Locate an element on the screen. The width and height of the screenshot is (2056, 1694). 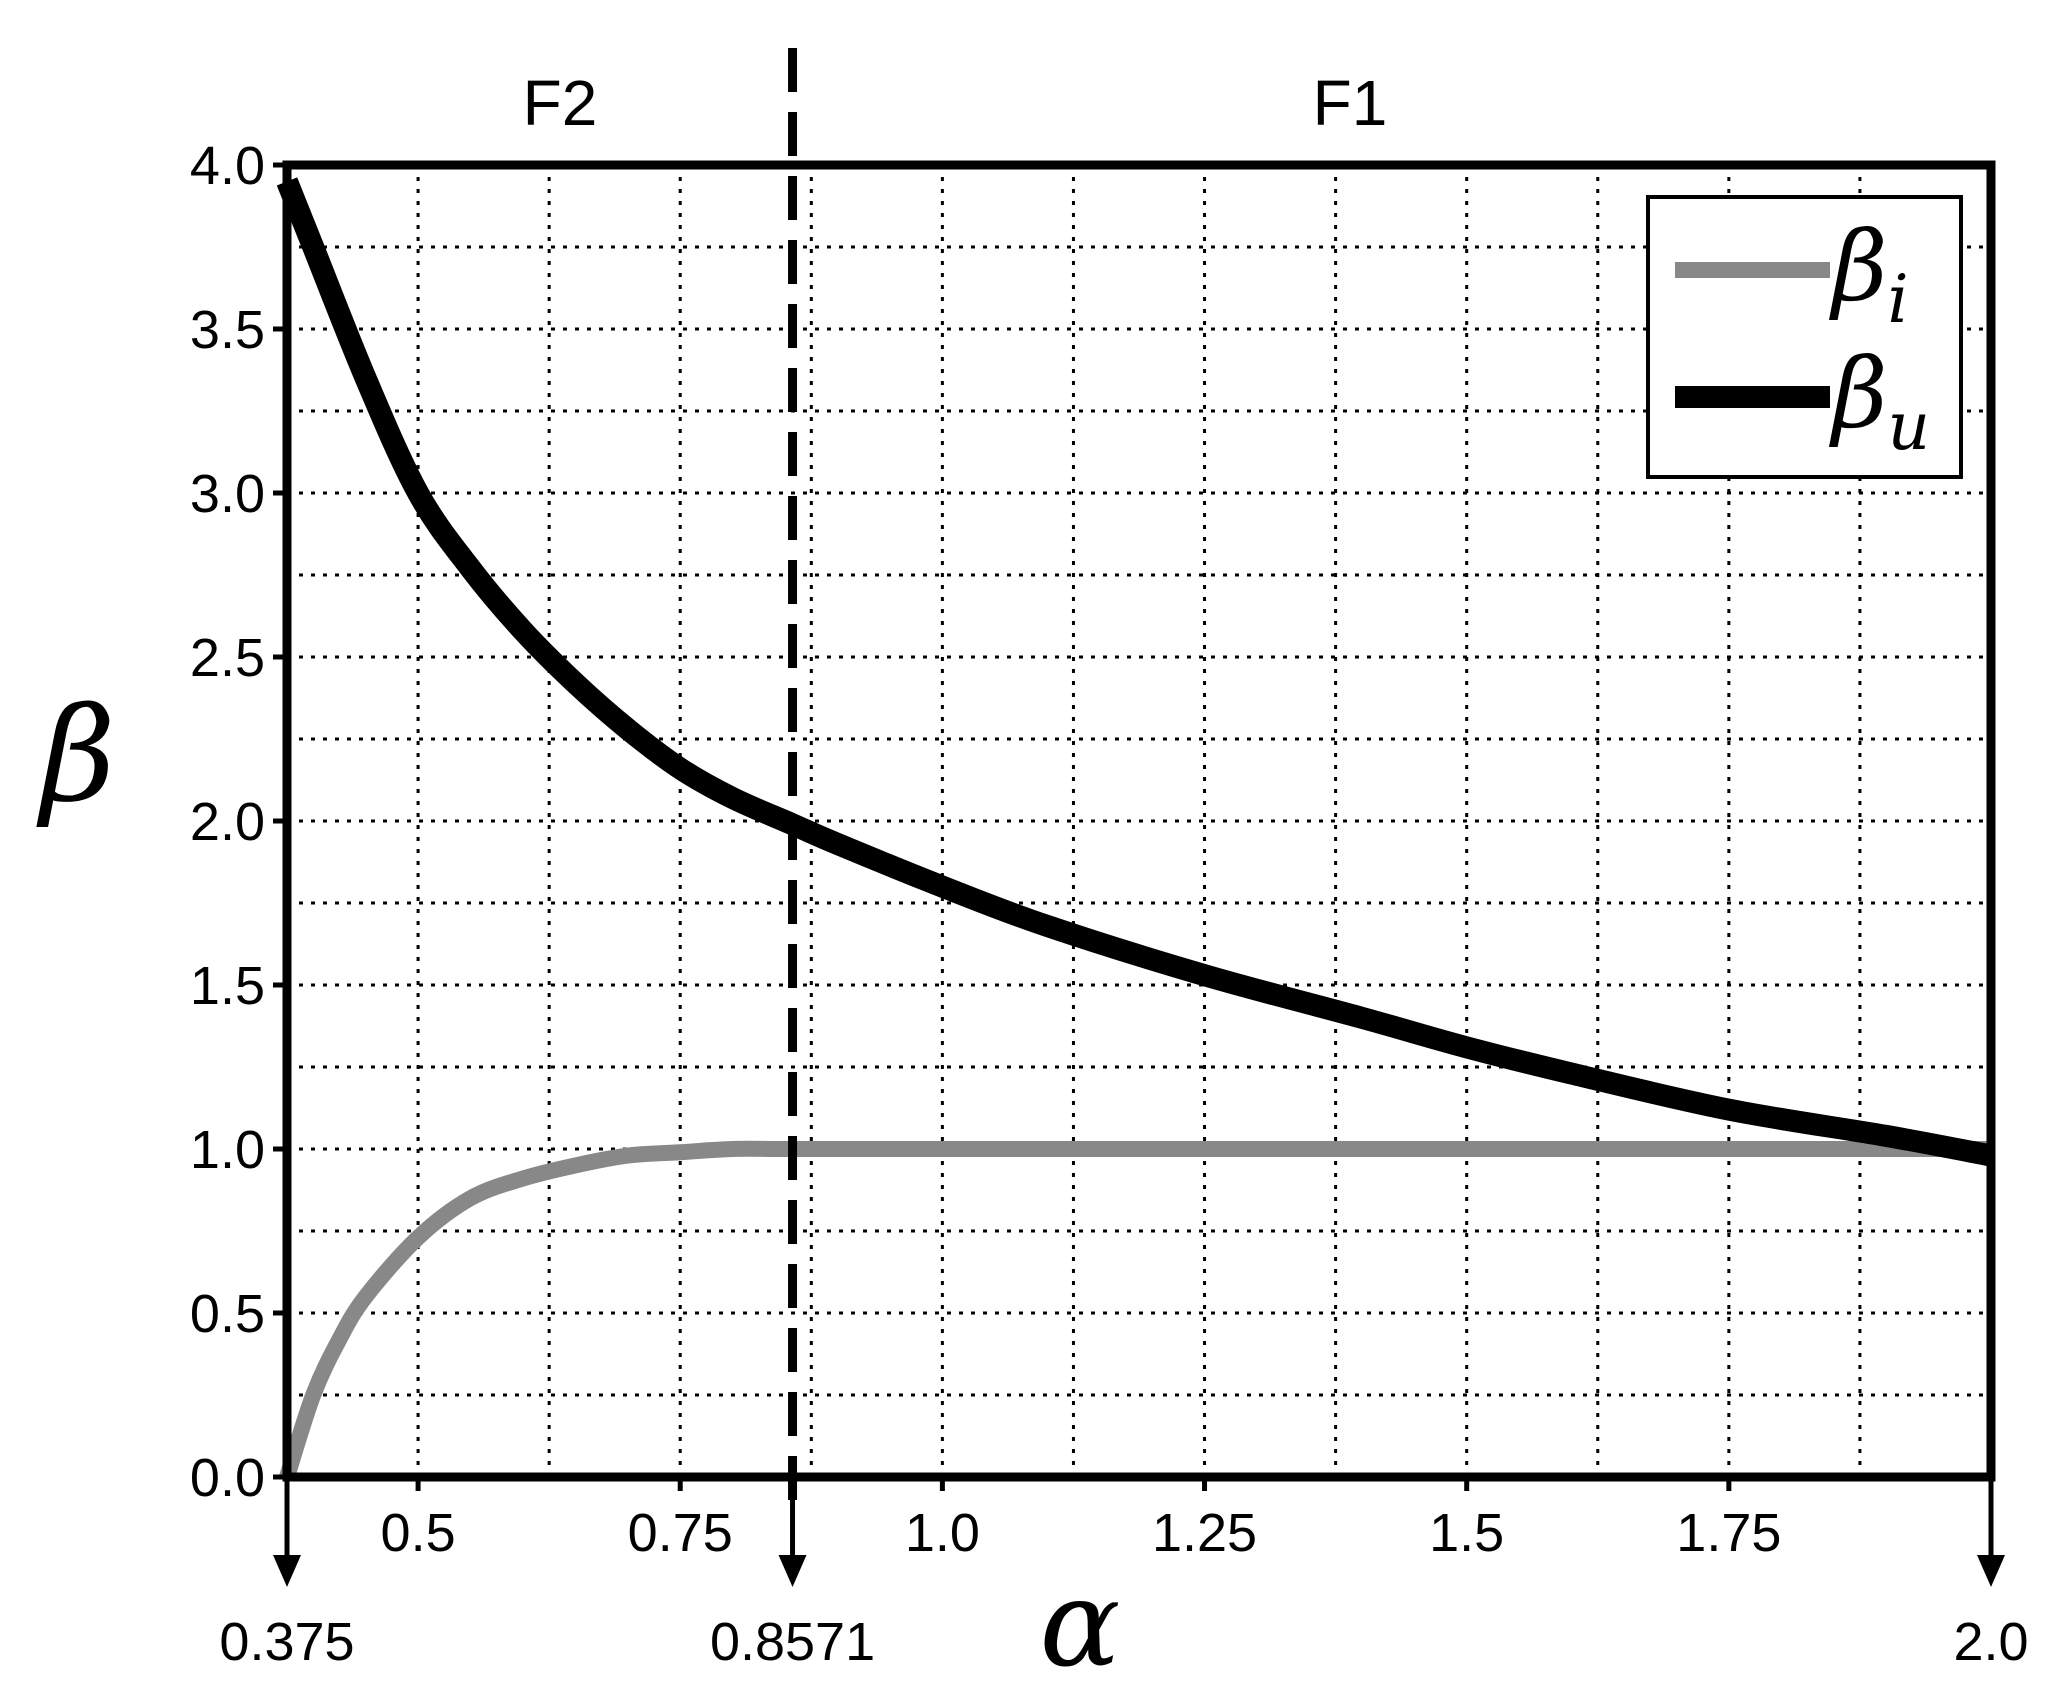
x-axis-title: α is located at coordinates (1079, 1624).